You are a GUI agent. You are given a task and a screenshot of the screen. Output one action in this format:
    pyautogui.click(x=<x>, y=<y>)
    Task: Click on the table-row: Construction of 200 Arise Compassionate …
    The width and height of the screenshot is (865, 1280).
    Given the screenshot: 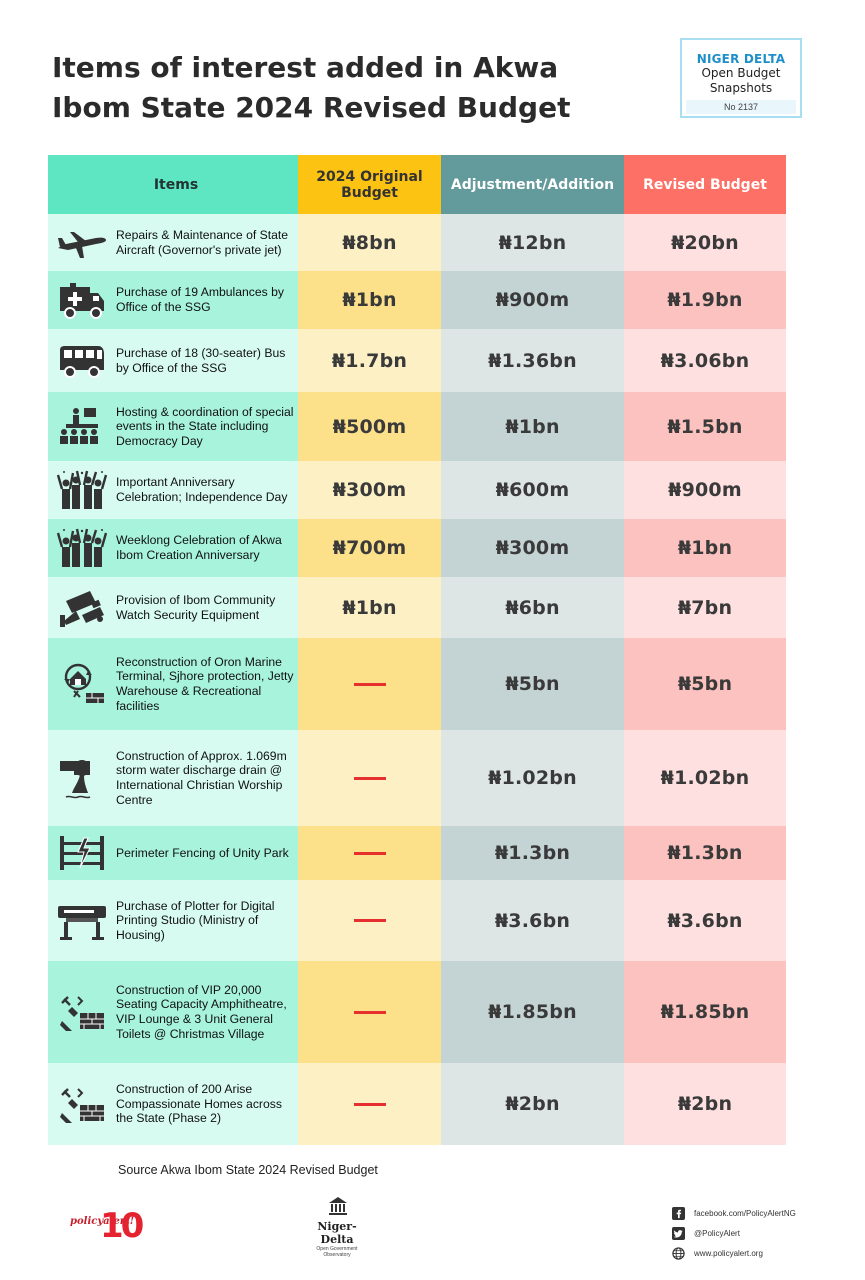 What is the action you would take?
    pyautogui.click(x=417, y=1104)
    